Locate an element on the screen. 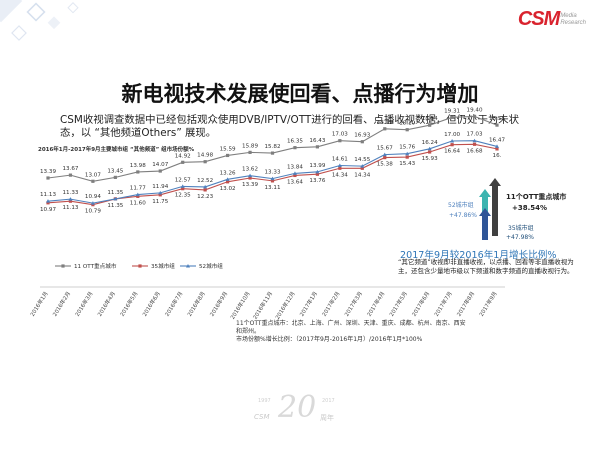  data-label: 15.76 is located at coordinates (407, 148).